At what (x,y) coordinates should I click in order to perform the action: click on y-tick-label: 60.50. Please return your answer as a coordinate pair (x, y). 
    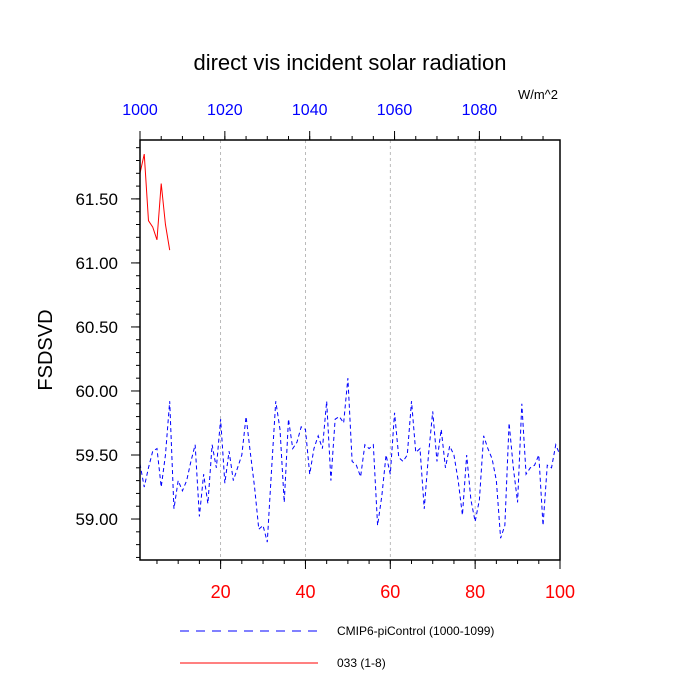
    Looking at the image, I should click on (96, 327).